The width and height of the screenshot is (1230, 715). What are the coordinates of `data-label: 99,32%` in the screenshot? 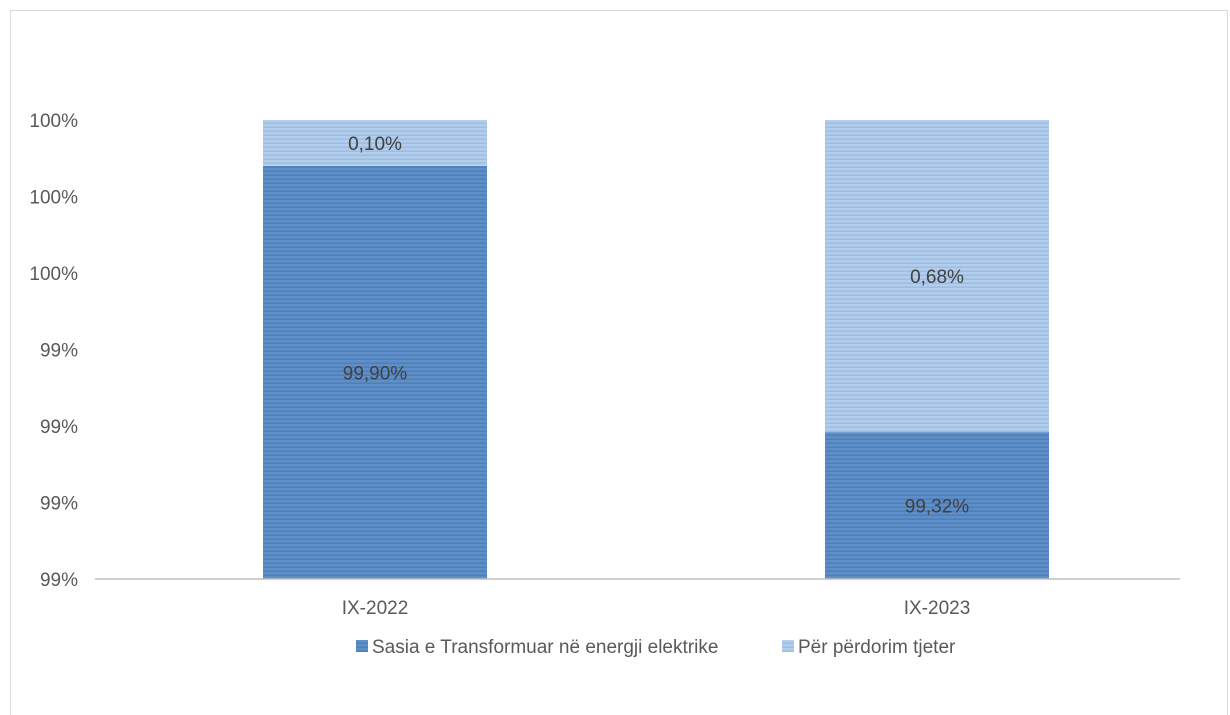 It's located at (937, 507).